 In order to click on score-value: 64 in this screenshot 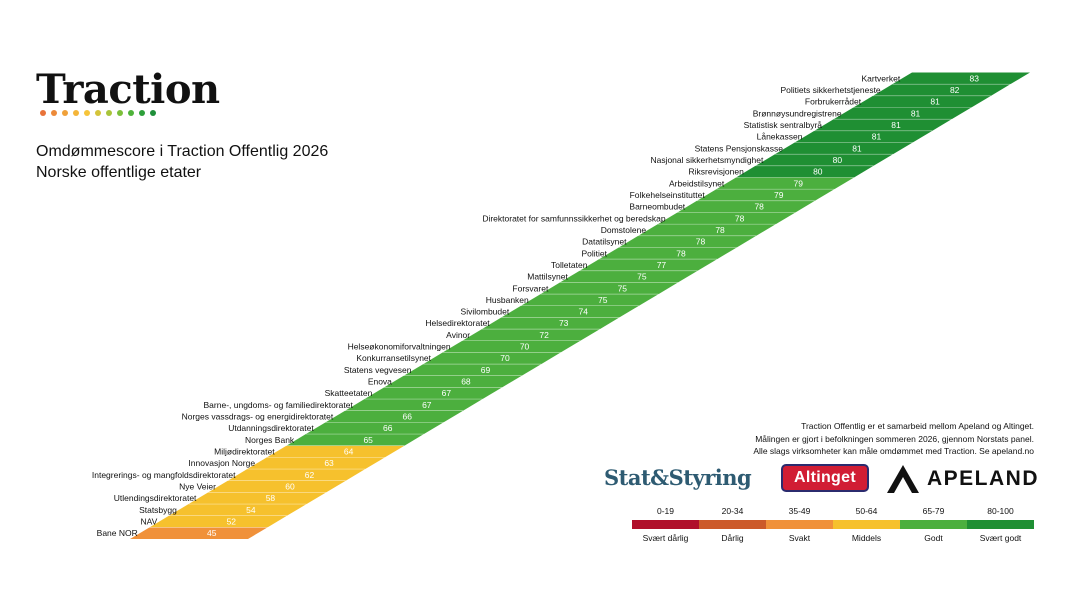, I will do `click(349, 452)`.